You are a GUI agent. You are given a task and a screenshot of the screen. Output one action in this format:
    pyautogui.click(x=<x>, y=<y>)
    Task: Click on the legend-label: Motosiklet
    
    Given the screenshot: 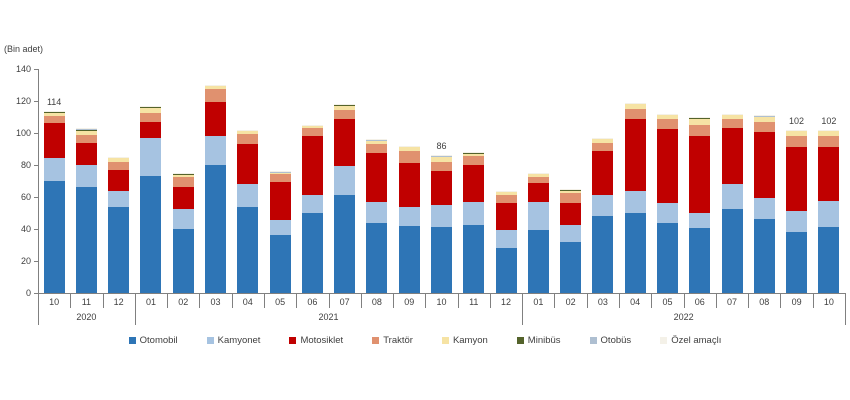 What is the action you would take?
    pyautogui.click(x=322, y=340)
    